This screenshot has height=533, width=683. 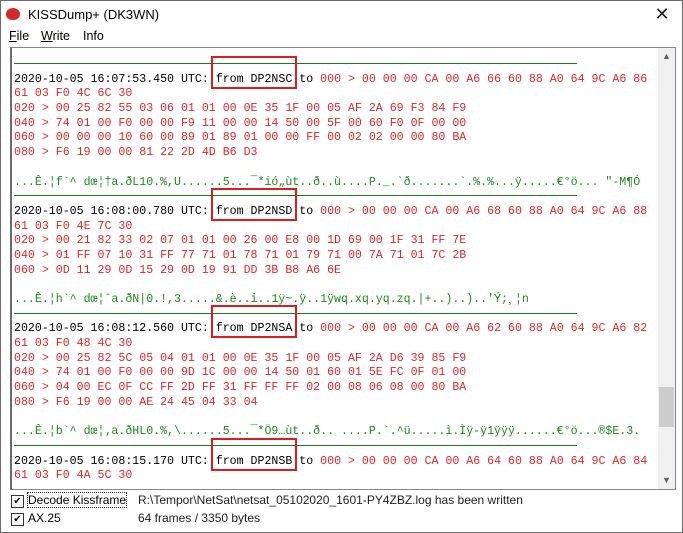 What do you see at coordinates (136, 402) in the screenshot?
I see `hex-line: 080 > F6 19 00 00 AE 24 45 04 33 04` at bounding box center [136, 402].